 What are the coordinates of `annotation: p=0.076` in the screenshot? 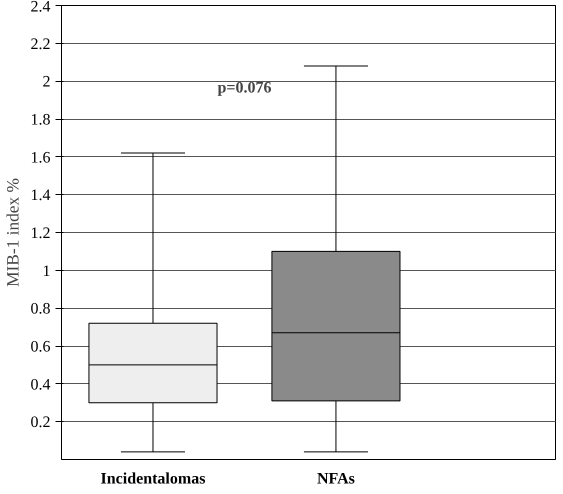 It's located at (244, 87).